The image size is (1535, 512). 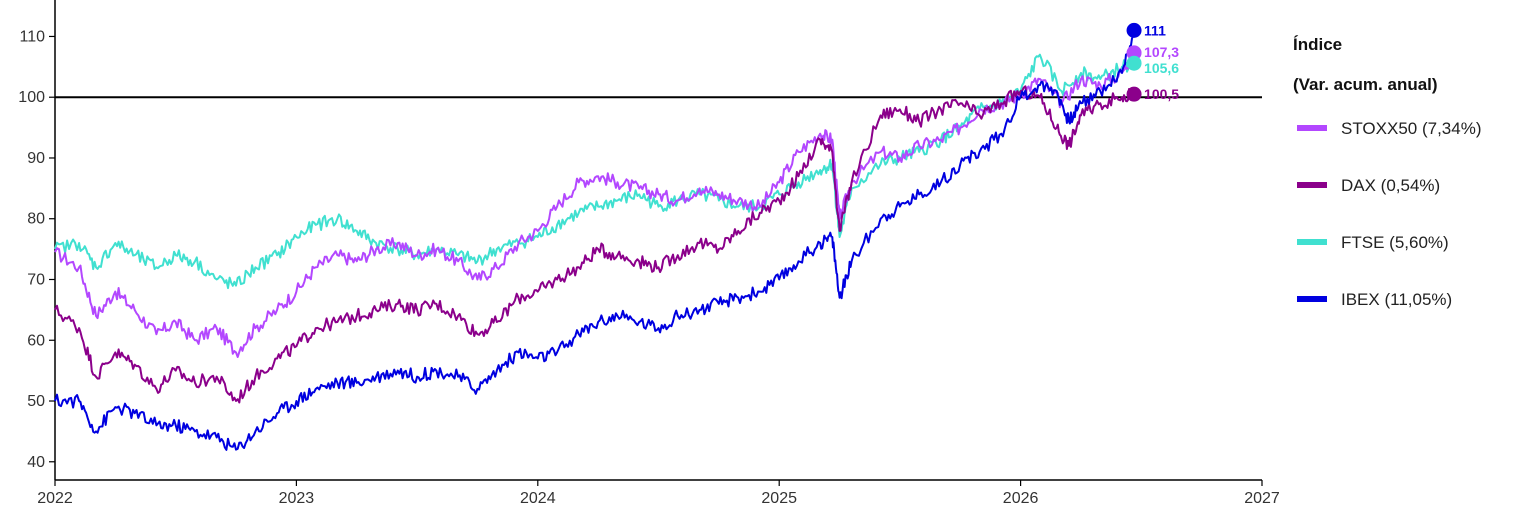 I want to click on y-tick-label: 90, so click(x=36, y=158).